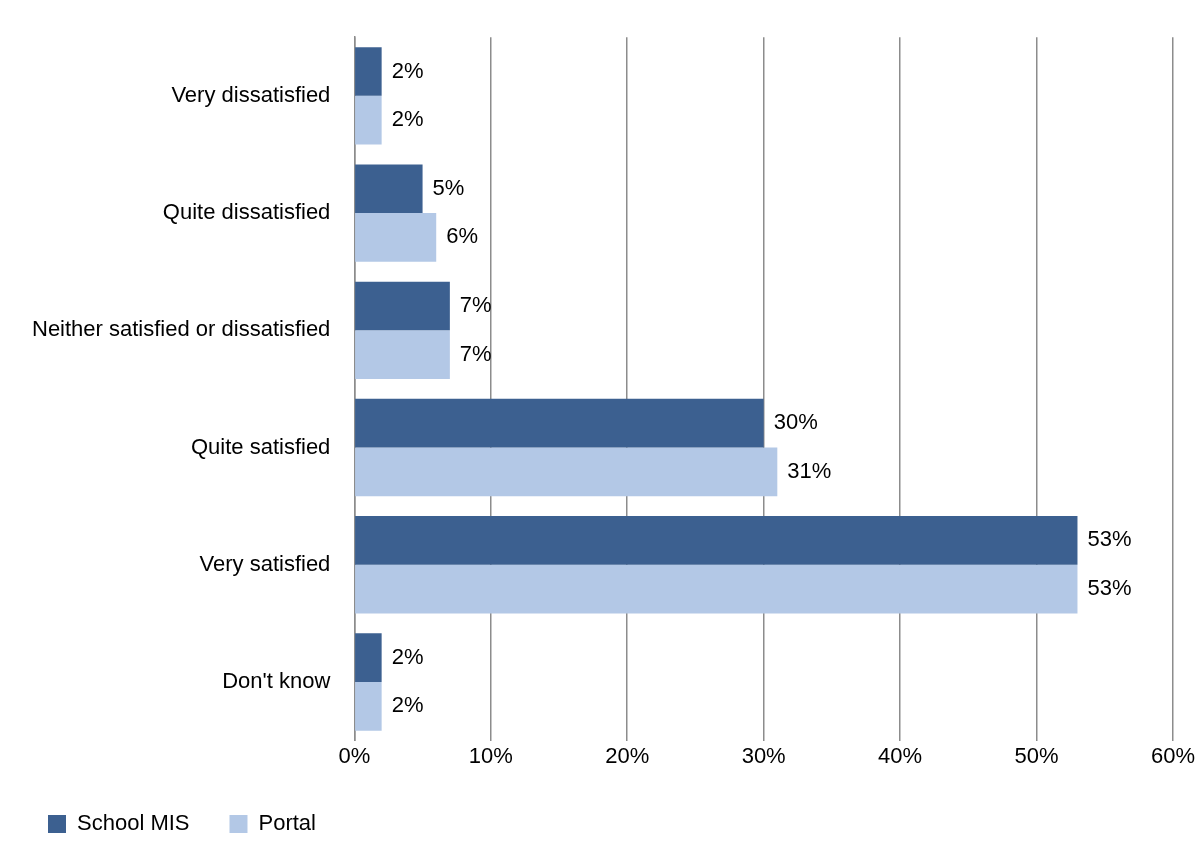 The width and height of the screenshot is (1198, 845). I want to click on x-tick-label: 60%, so click(1173, 755).